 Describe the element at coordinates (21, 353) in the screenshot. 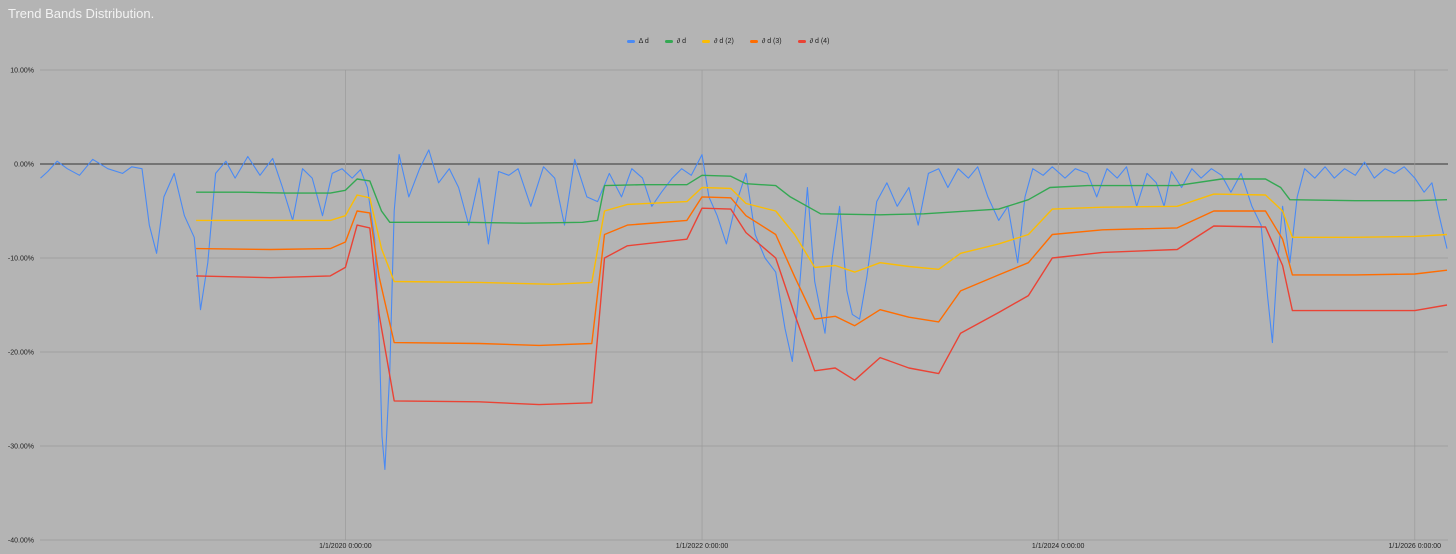

I see `y-tick-label: -20.00%` at that location.